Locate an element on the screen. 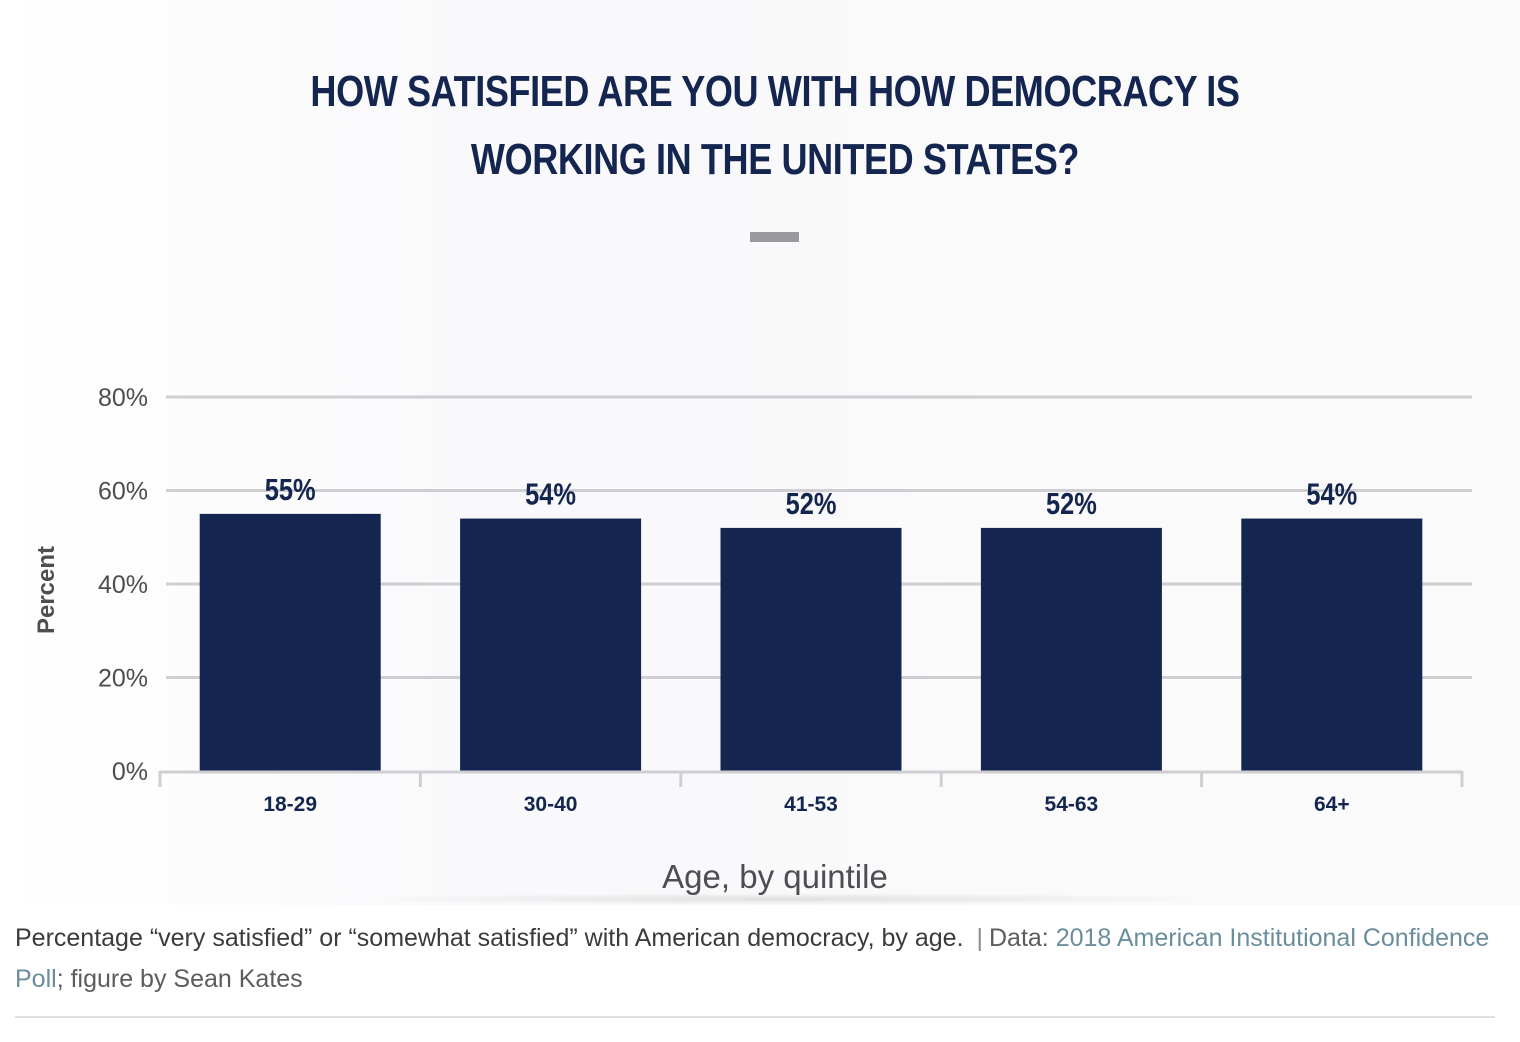 Image resolution: width=1520 pixels, height=1042 pixels. y-tick-label: 20% is located at coordinates (123, 679).